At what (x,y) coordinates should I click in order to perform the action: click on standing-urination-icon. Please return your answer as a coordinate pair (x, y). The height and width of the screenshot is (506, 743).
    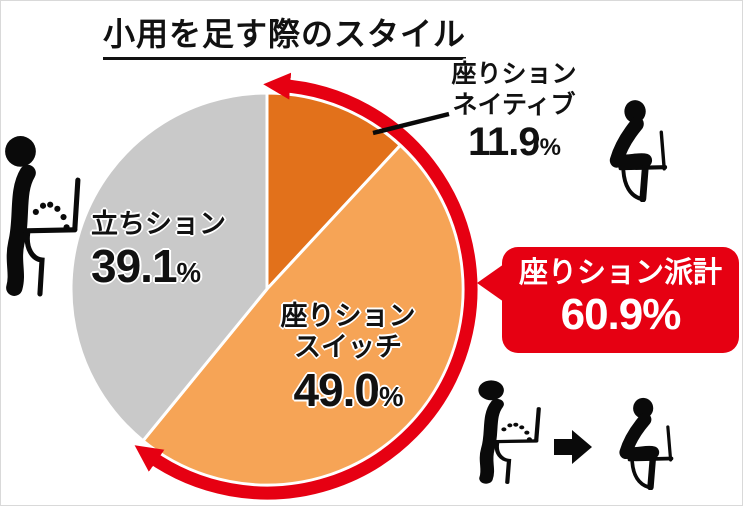
    Looking at the image, I should click on (42, 216).